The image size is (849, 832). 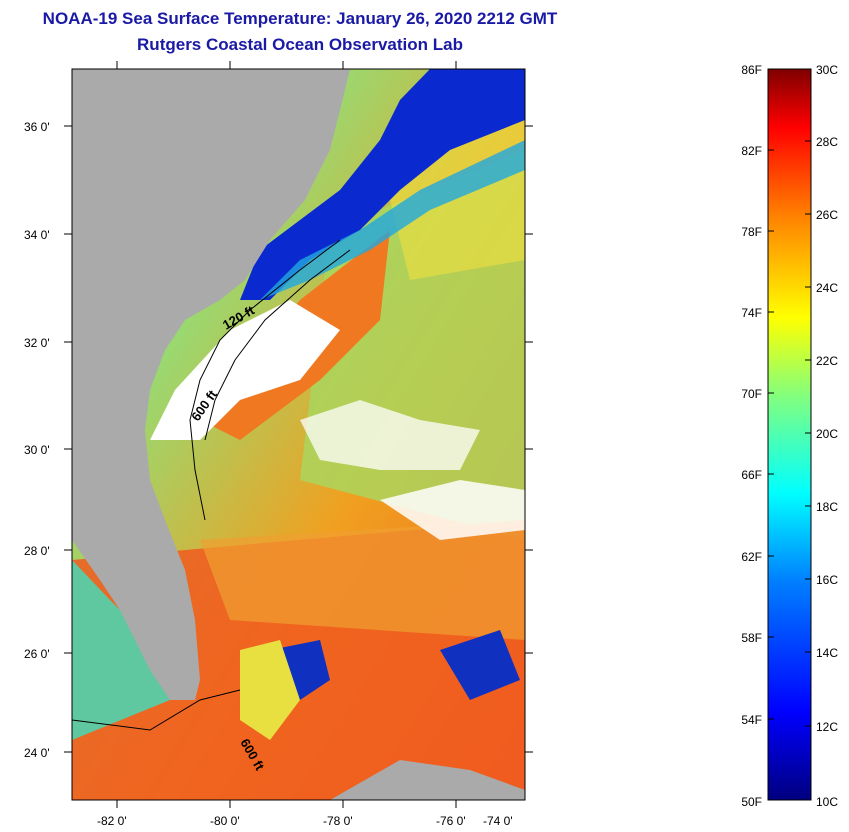 I want to click on c-label-12: 12C, so click(x=827, y=727).